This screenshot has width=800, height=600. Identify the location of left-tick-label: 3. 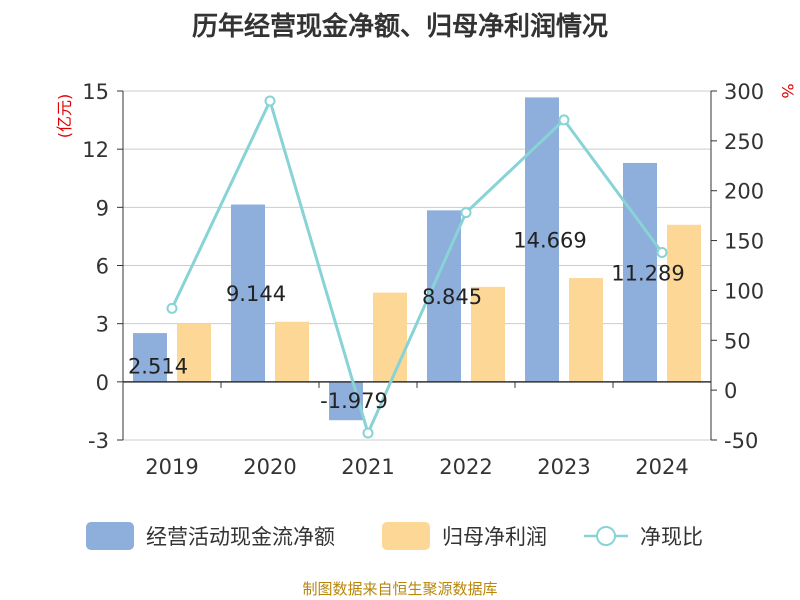
(102, 325).